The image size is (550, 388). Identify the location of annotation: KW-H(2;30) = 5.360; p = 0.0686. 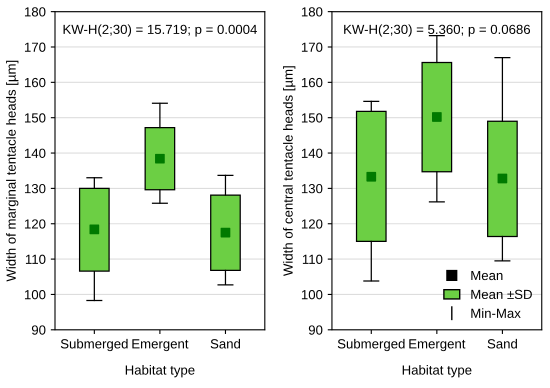
(437, 30).